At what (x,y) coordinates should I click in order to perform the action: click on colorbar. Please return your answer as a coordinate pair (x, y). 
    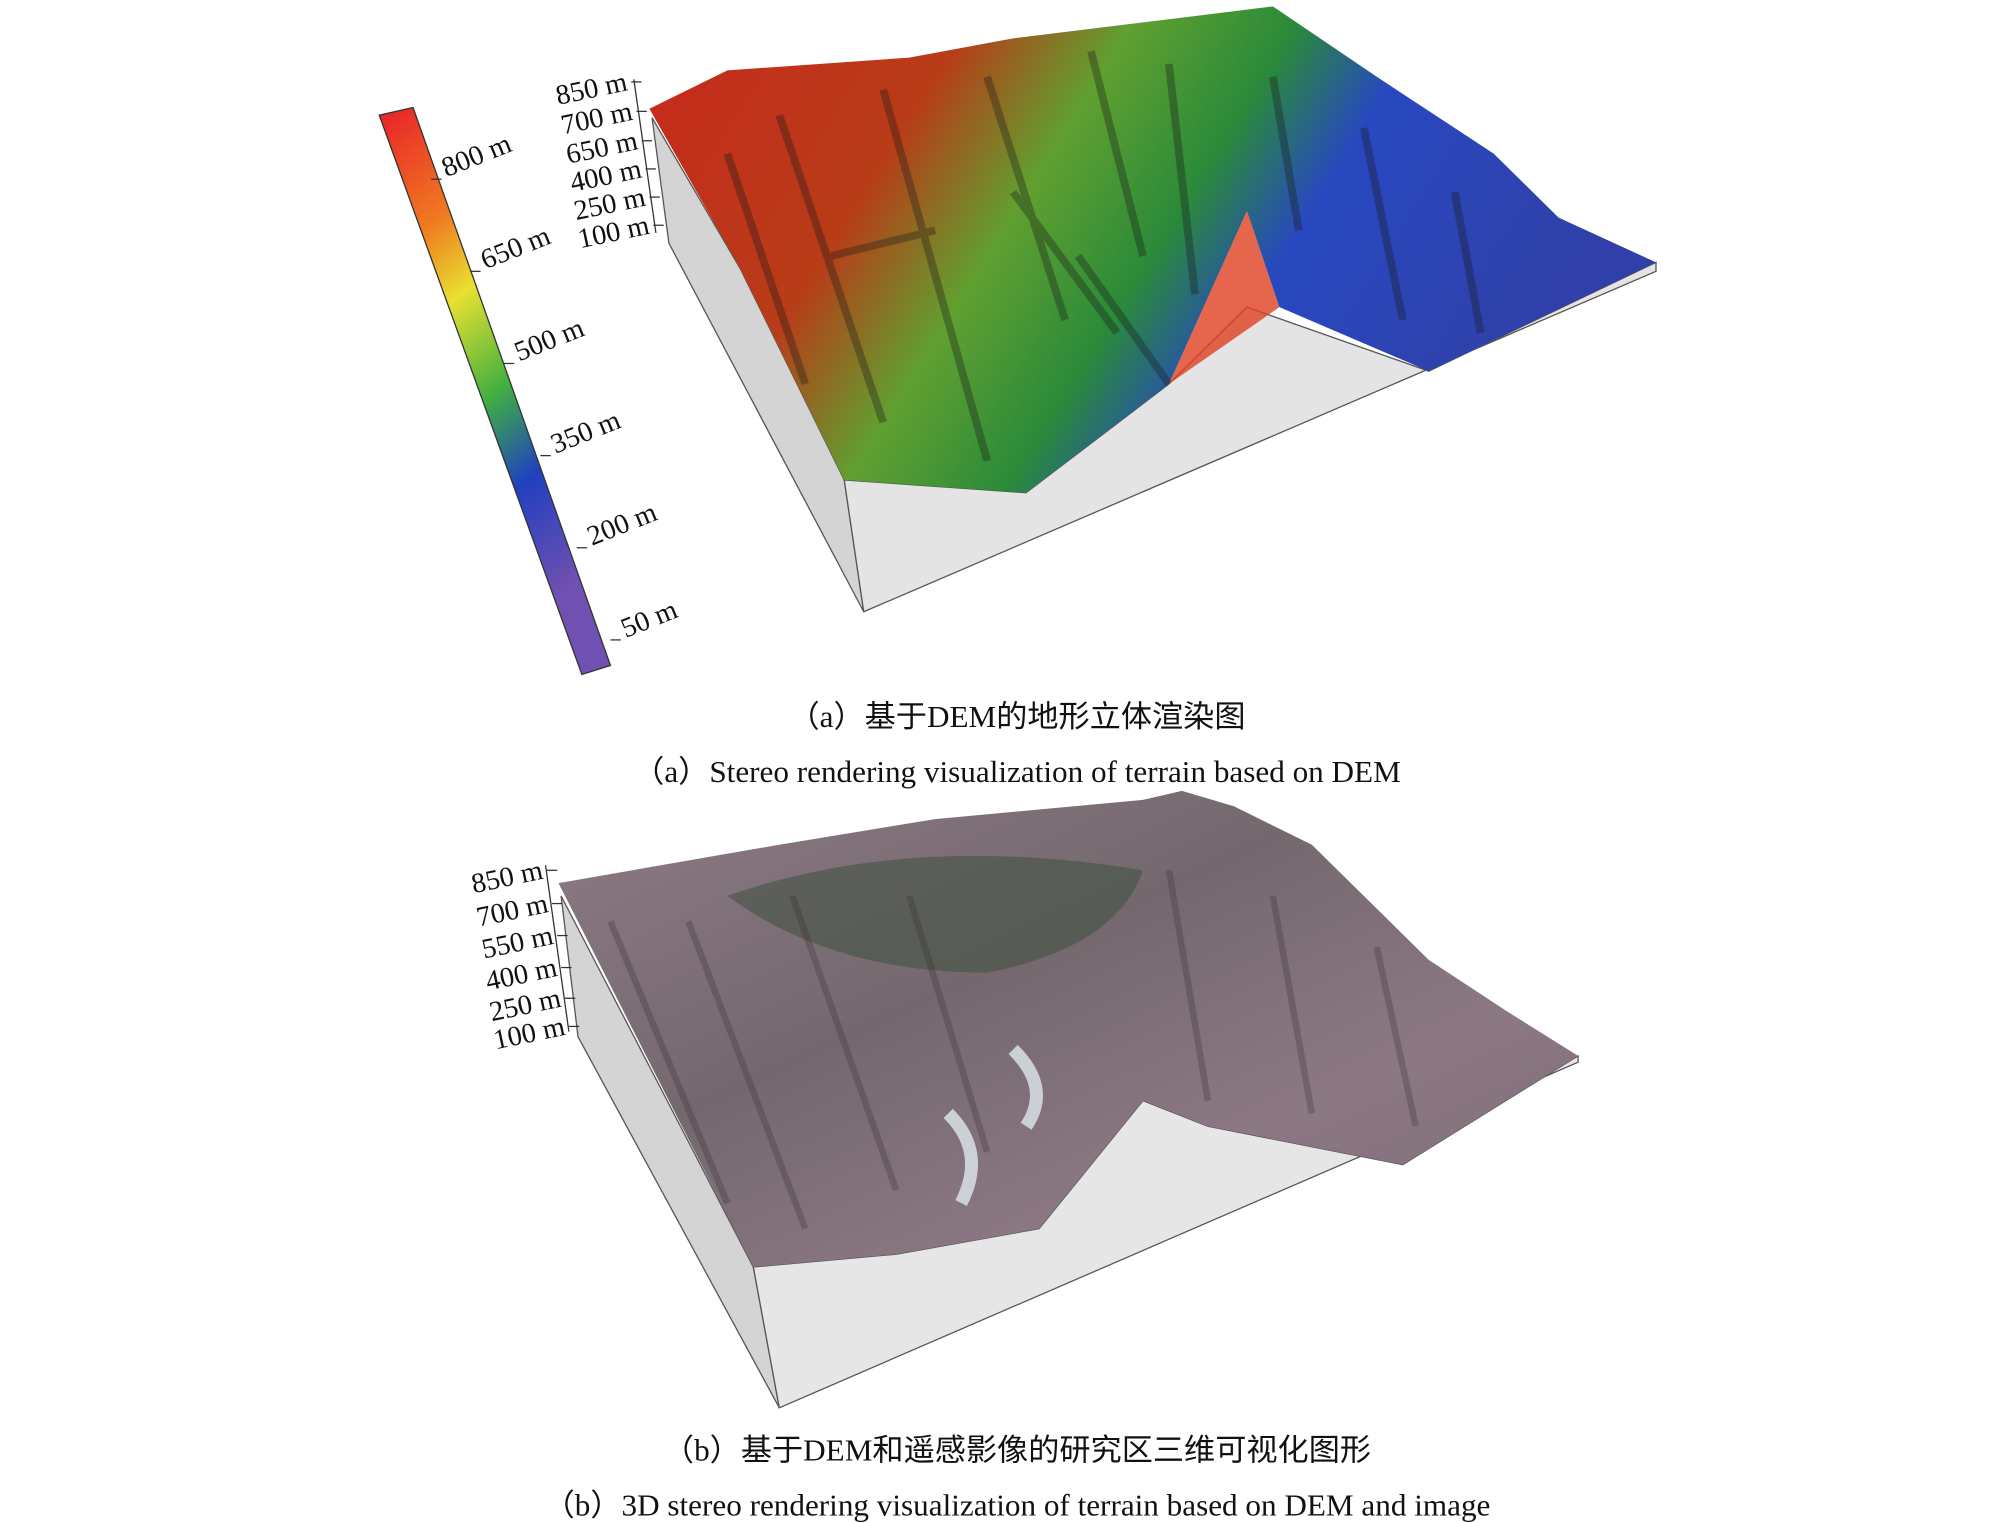
    Looking at the image, I should click on (495, 391).